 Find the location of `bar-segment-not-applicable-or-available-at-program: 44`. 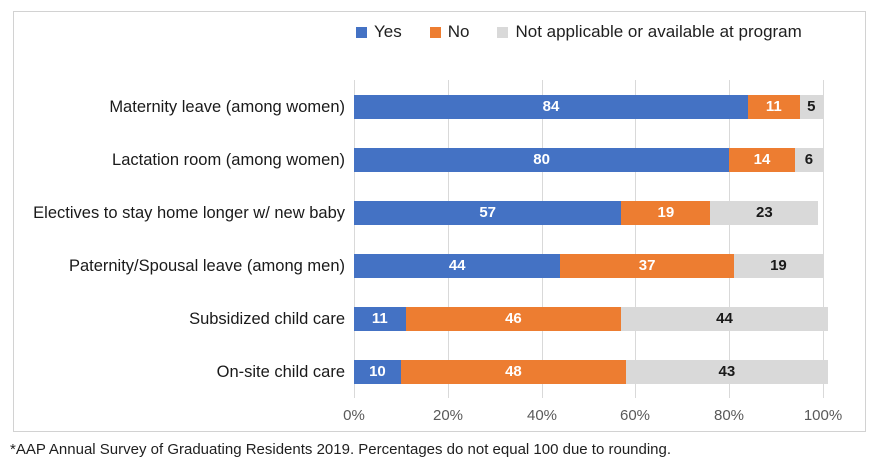

bar-segment-not-applicable-or-available-at-program: 44 is located at coordinates (724, 319).